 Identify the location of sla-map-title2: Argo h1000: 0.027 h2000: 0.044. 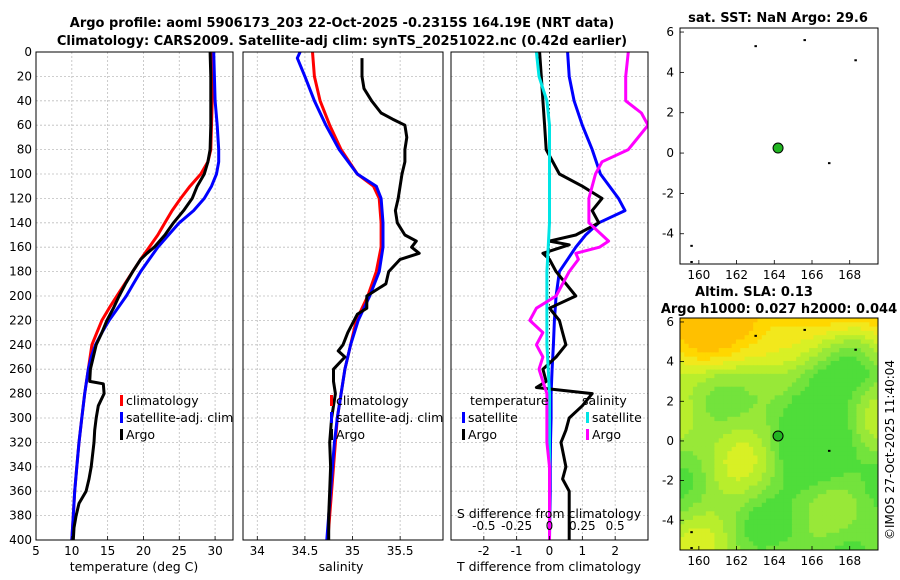
(779, 309).